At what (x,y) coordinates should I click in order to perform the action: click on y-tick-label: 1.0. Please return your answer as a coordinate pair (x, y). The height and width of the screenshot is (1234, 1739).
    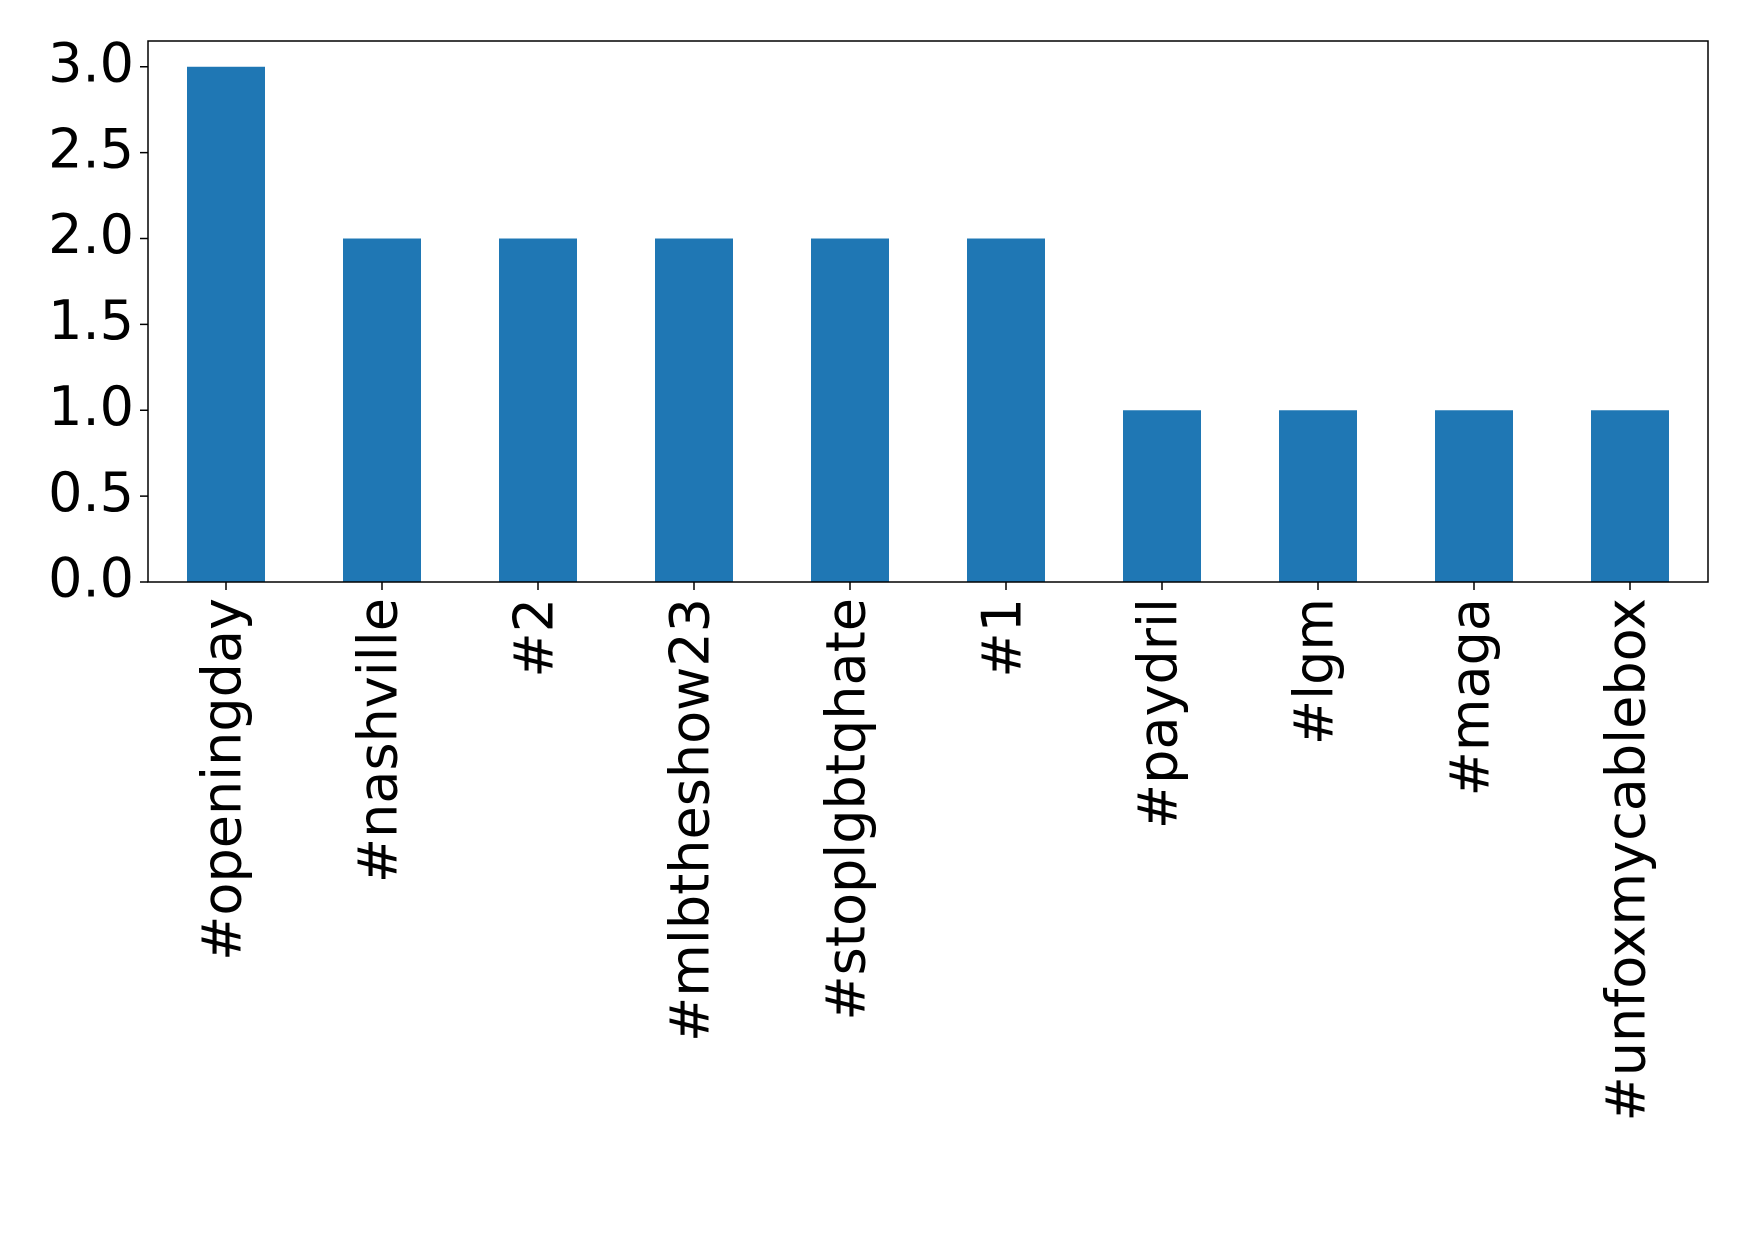
    Looking at the image, I should click on (91, 406).